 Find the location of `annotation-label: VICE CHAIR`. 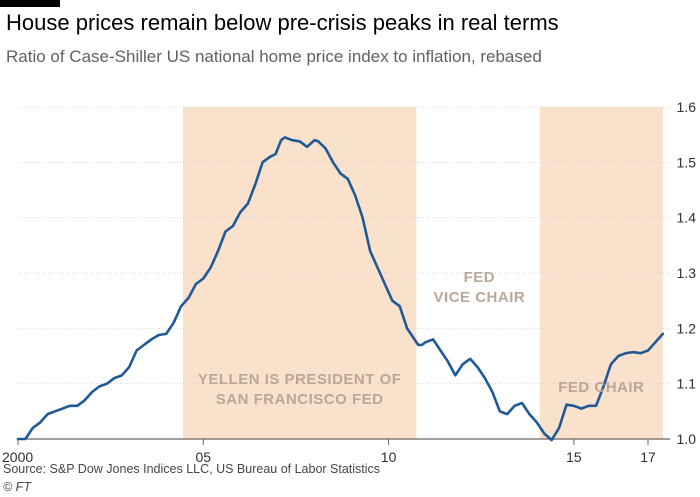

annotation-label: VICE CHAIR is located at coordinates (480, 297).